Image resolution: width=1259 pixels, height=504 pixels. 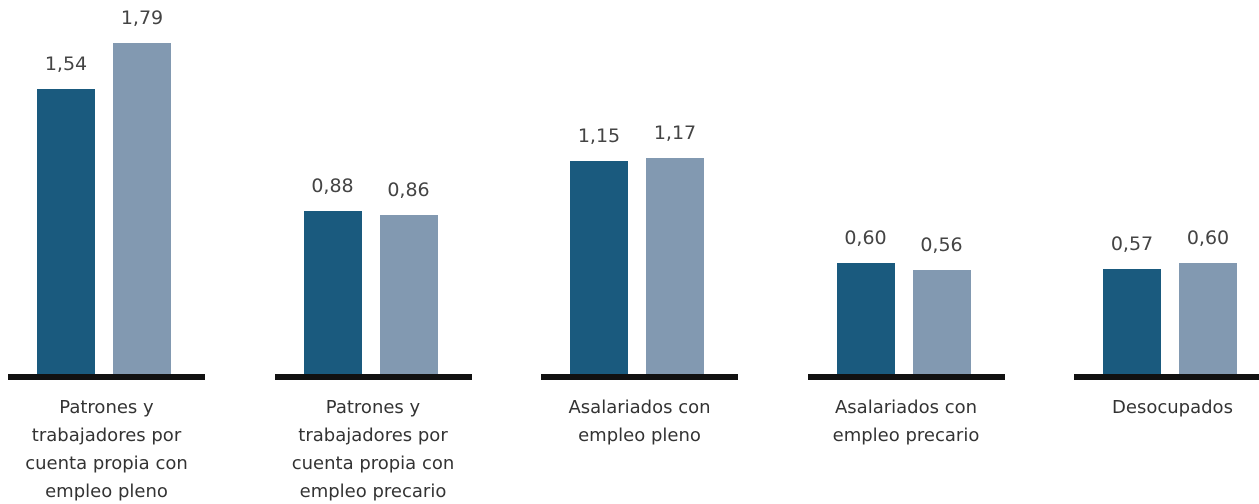 I want to click on data-label: 1,54, so click(x=66, y=64).